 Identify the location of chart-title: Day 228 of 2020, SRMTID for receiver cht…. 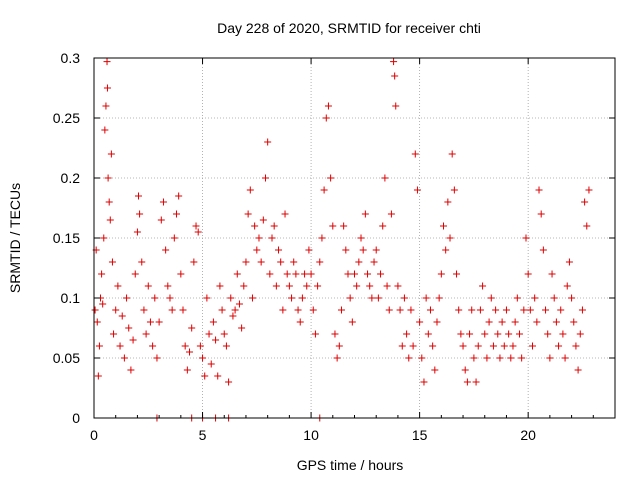
(349, 28).